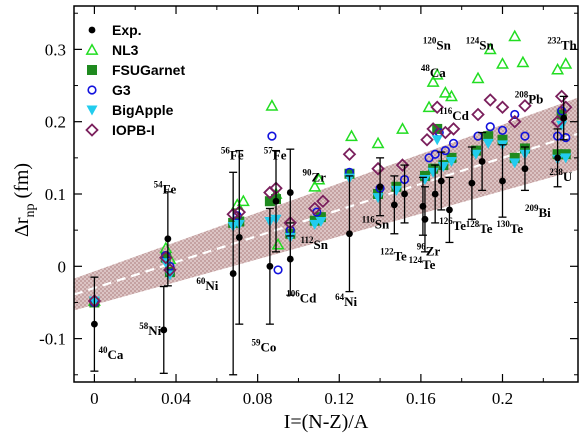 This screenshot has height=439, width=581. I want to click on nucleus-mass: 116, so click(446, 111).